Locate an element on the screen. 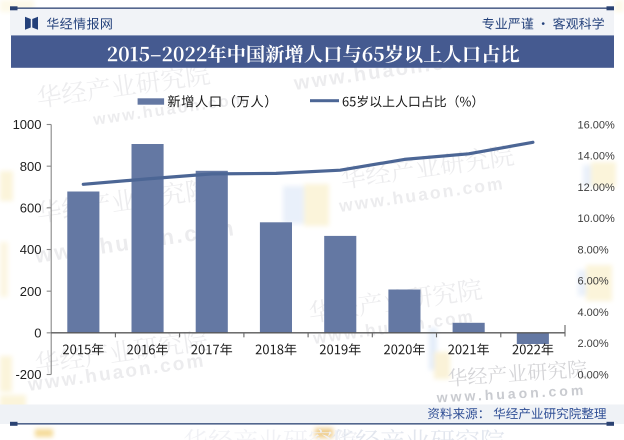 The image size is (624, 440). svg-text: 14.00% is located at coordinates (597, 157).